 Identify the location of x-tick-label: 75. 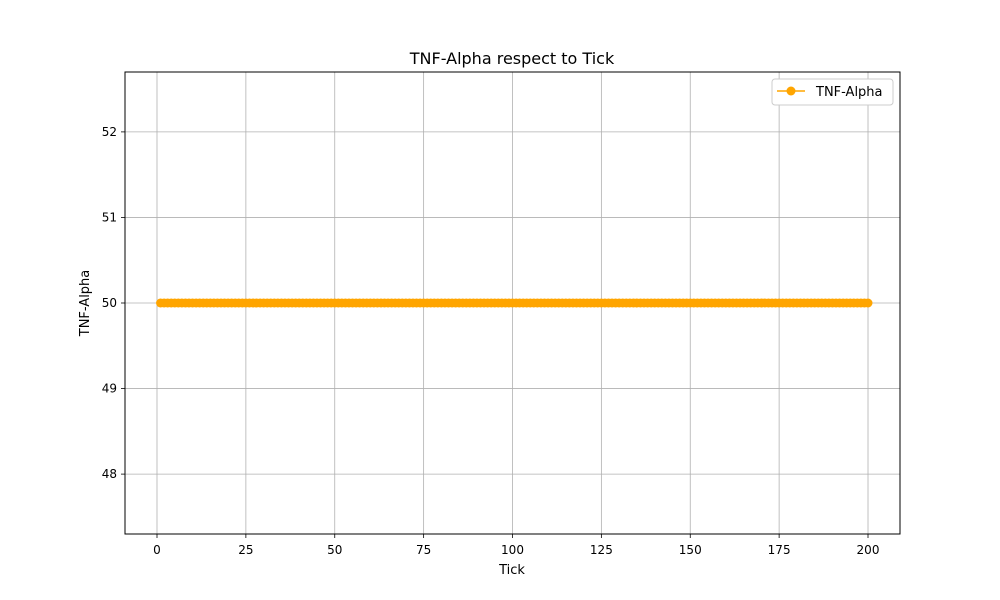
(423, 550).